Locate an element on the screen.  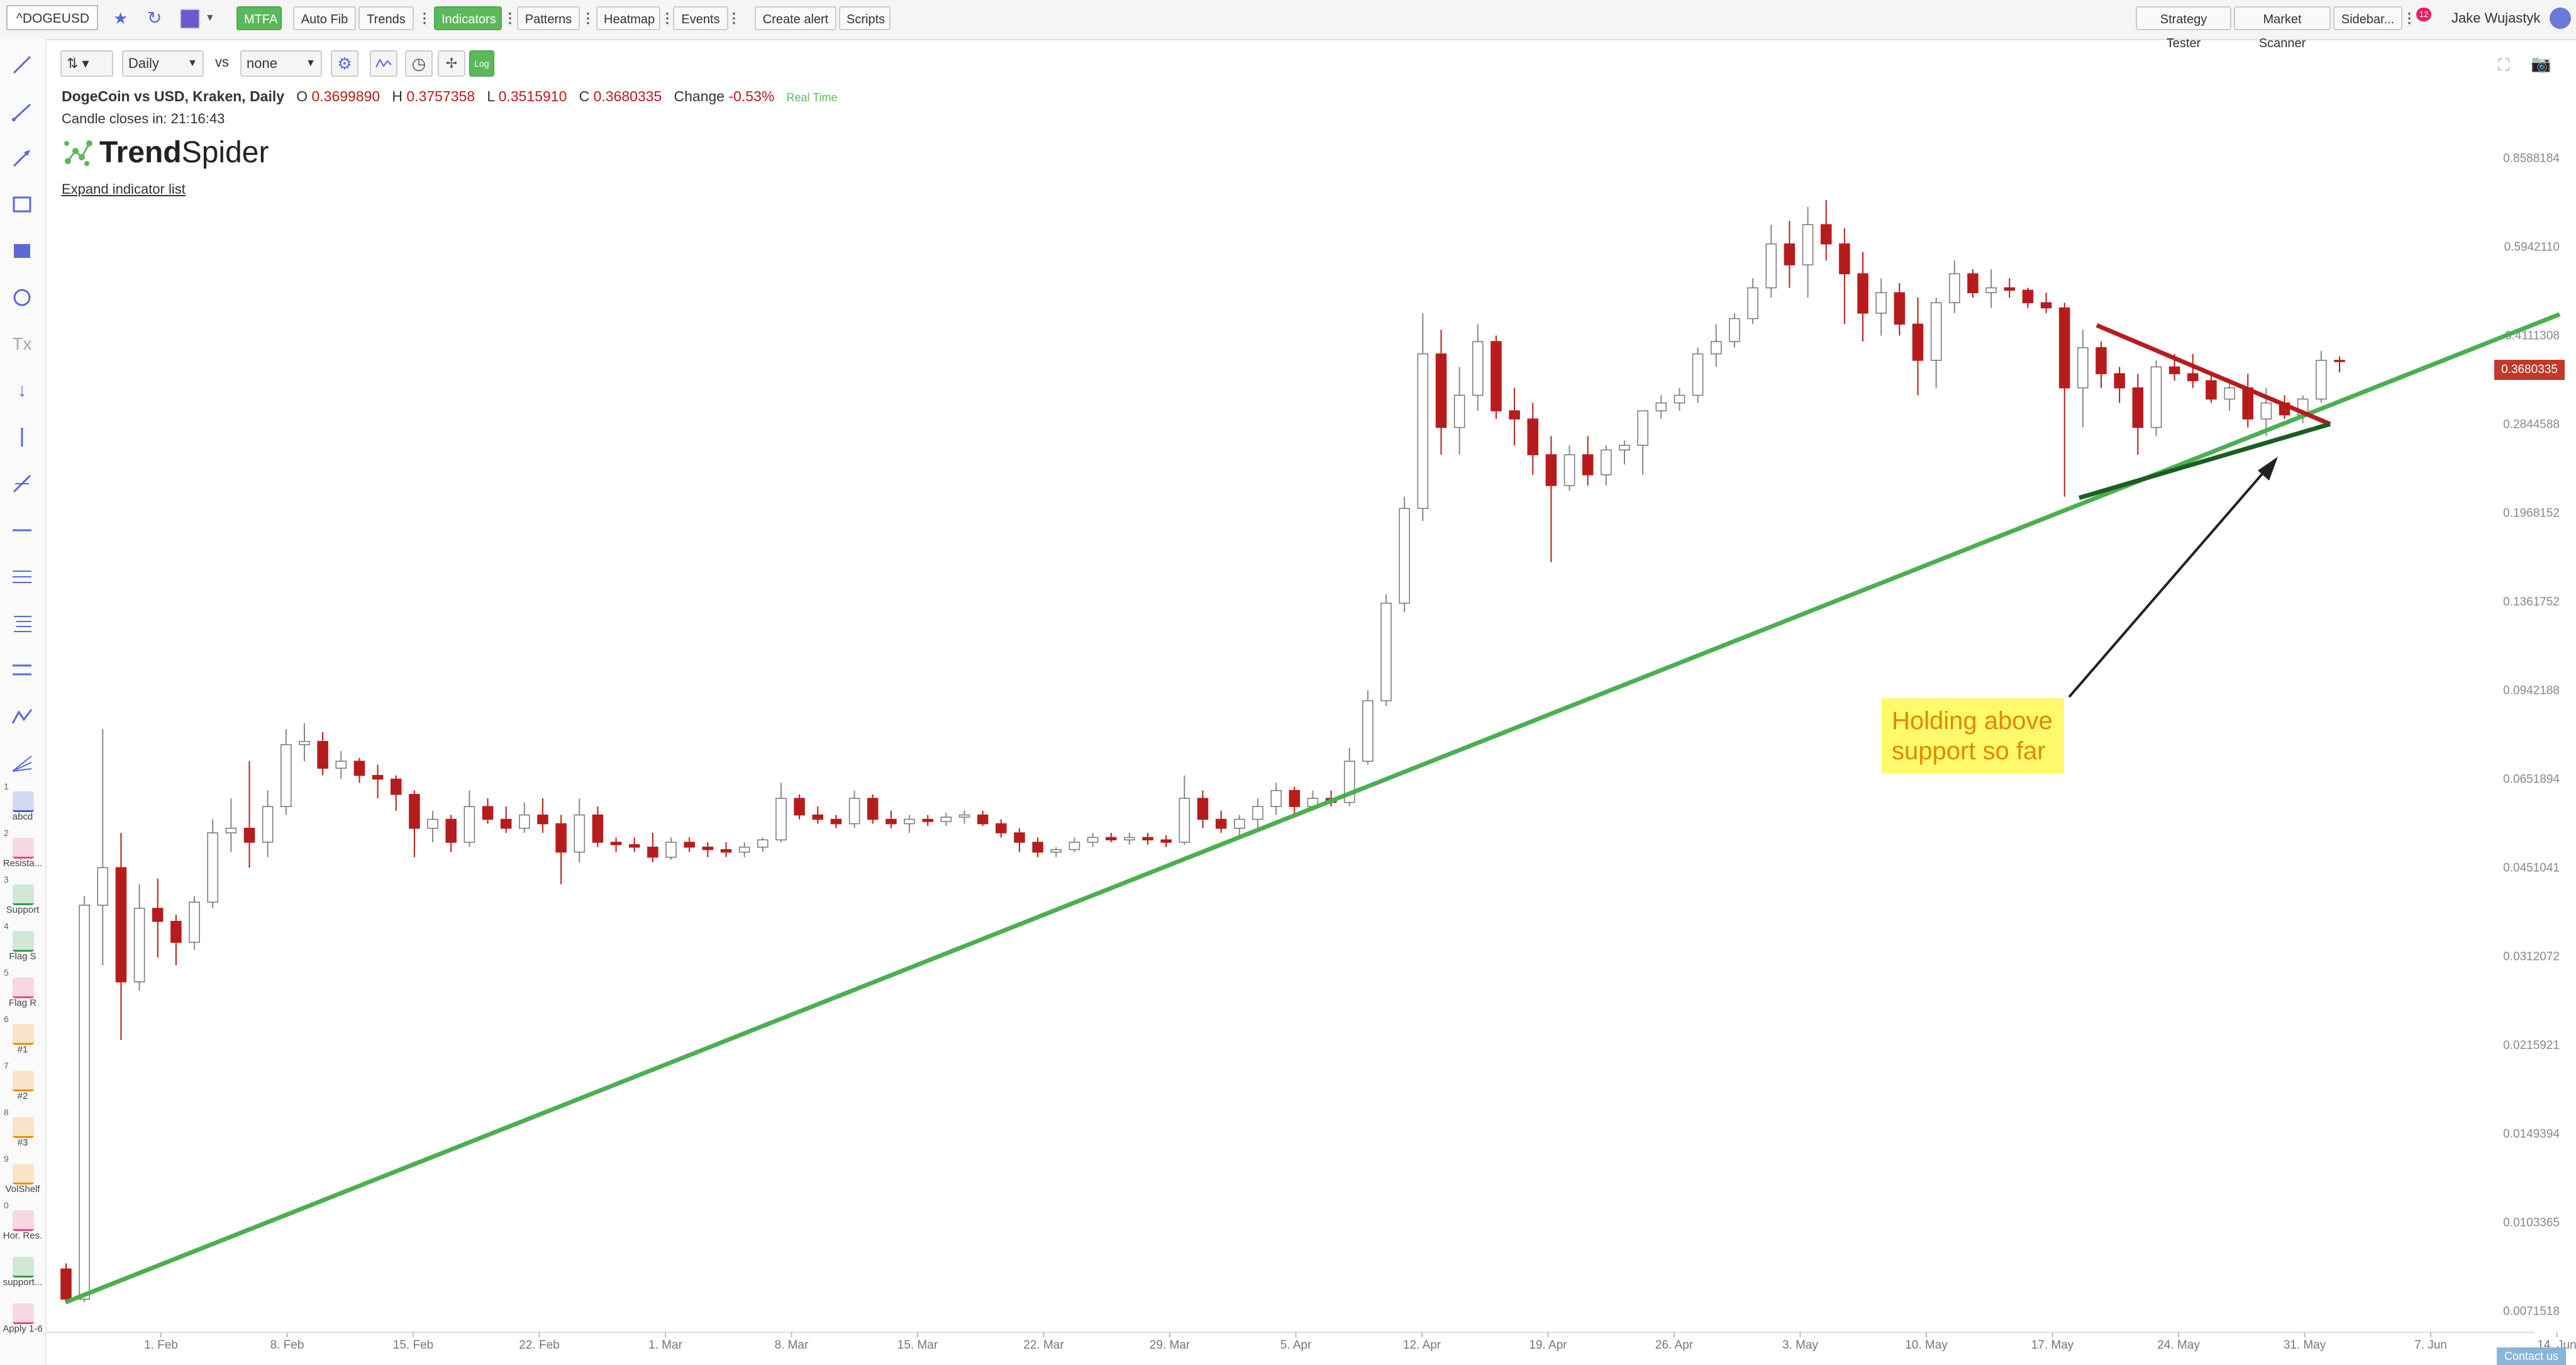
events-menu-icon: ⋮ is located at coordinates (734, 18).